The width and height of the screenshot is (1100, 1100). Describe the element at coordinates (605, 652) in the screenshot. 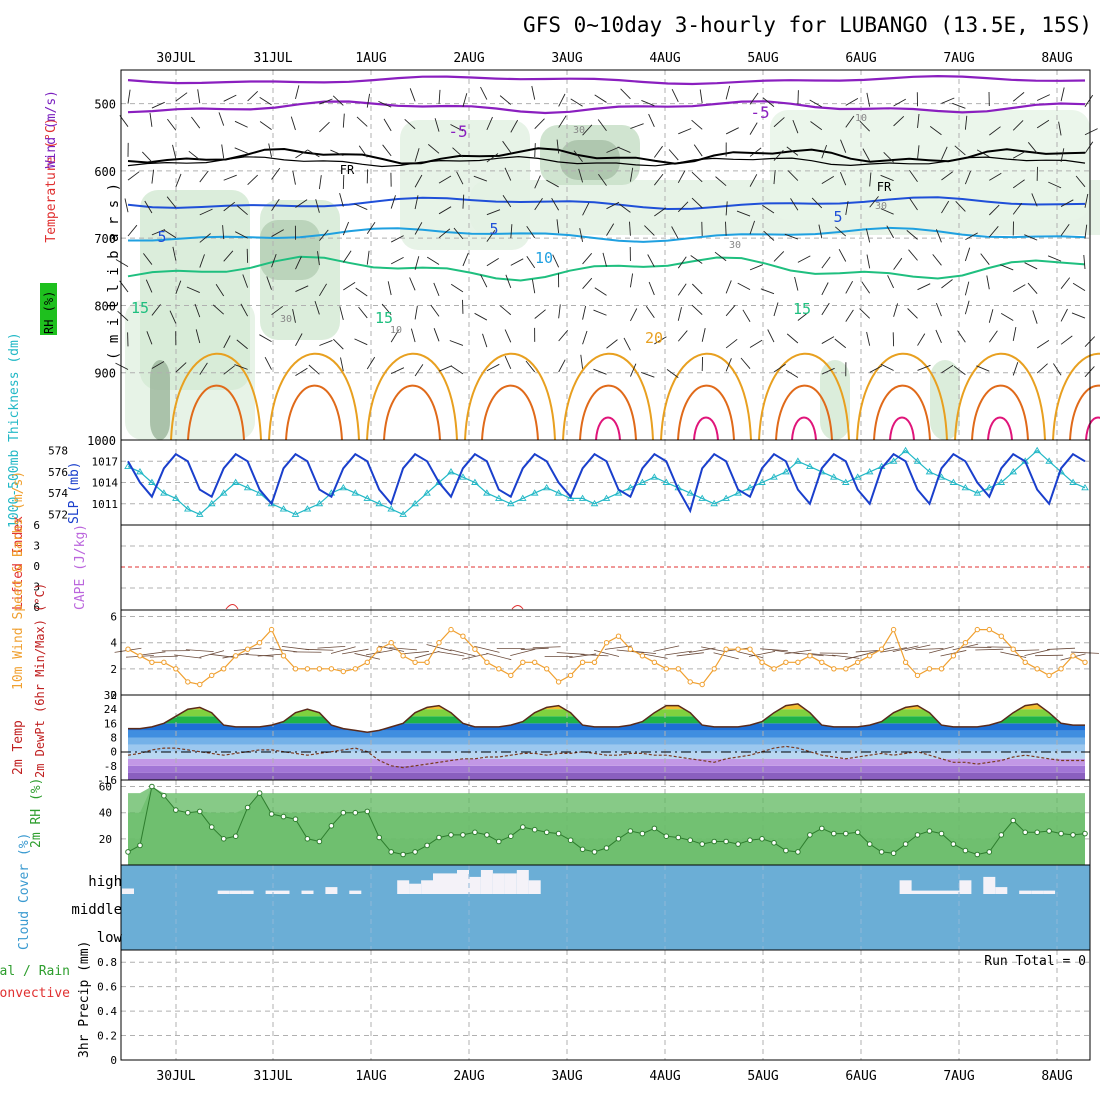

I see `wind10m-gridlines` at that location.